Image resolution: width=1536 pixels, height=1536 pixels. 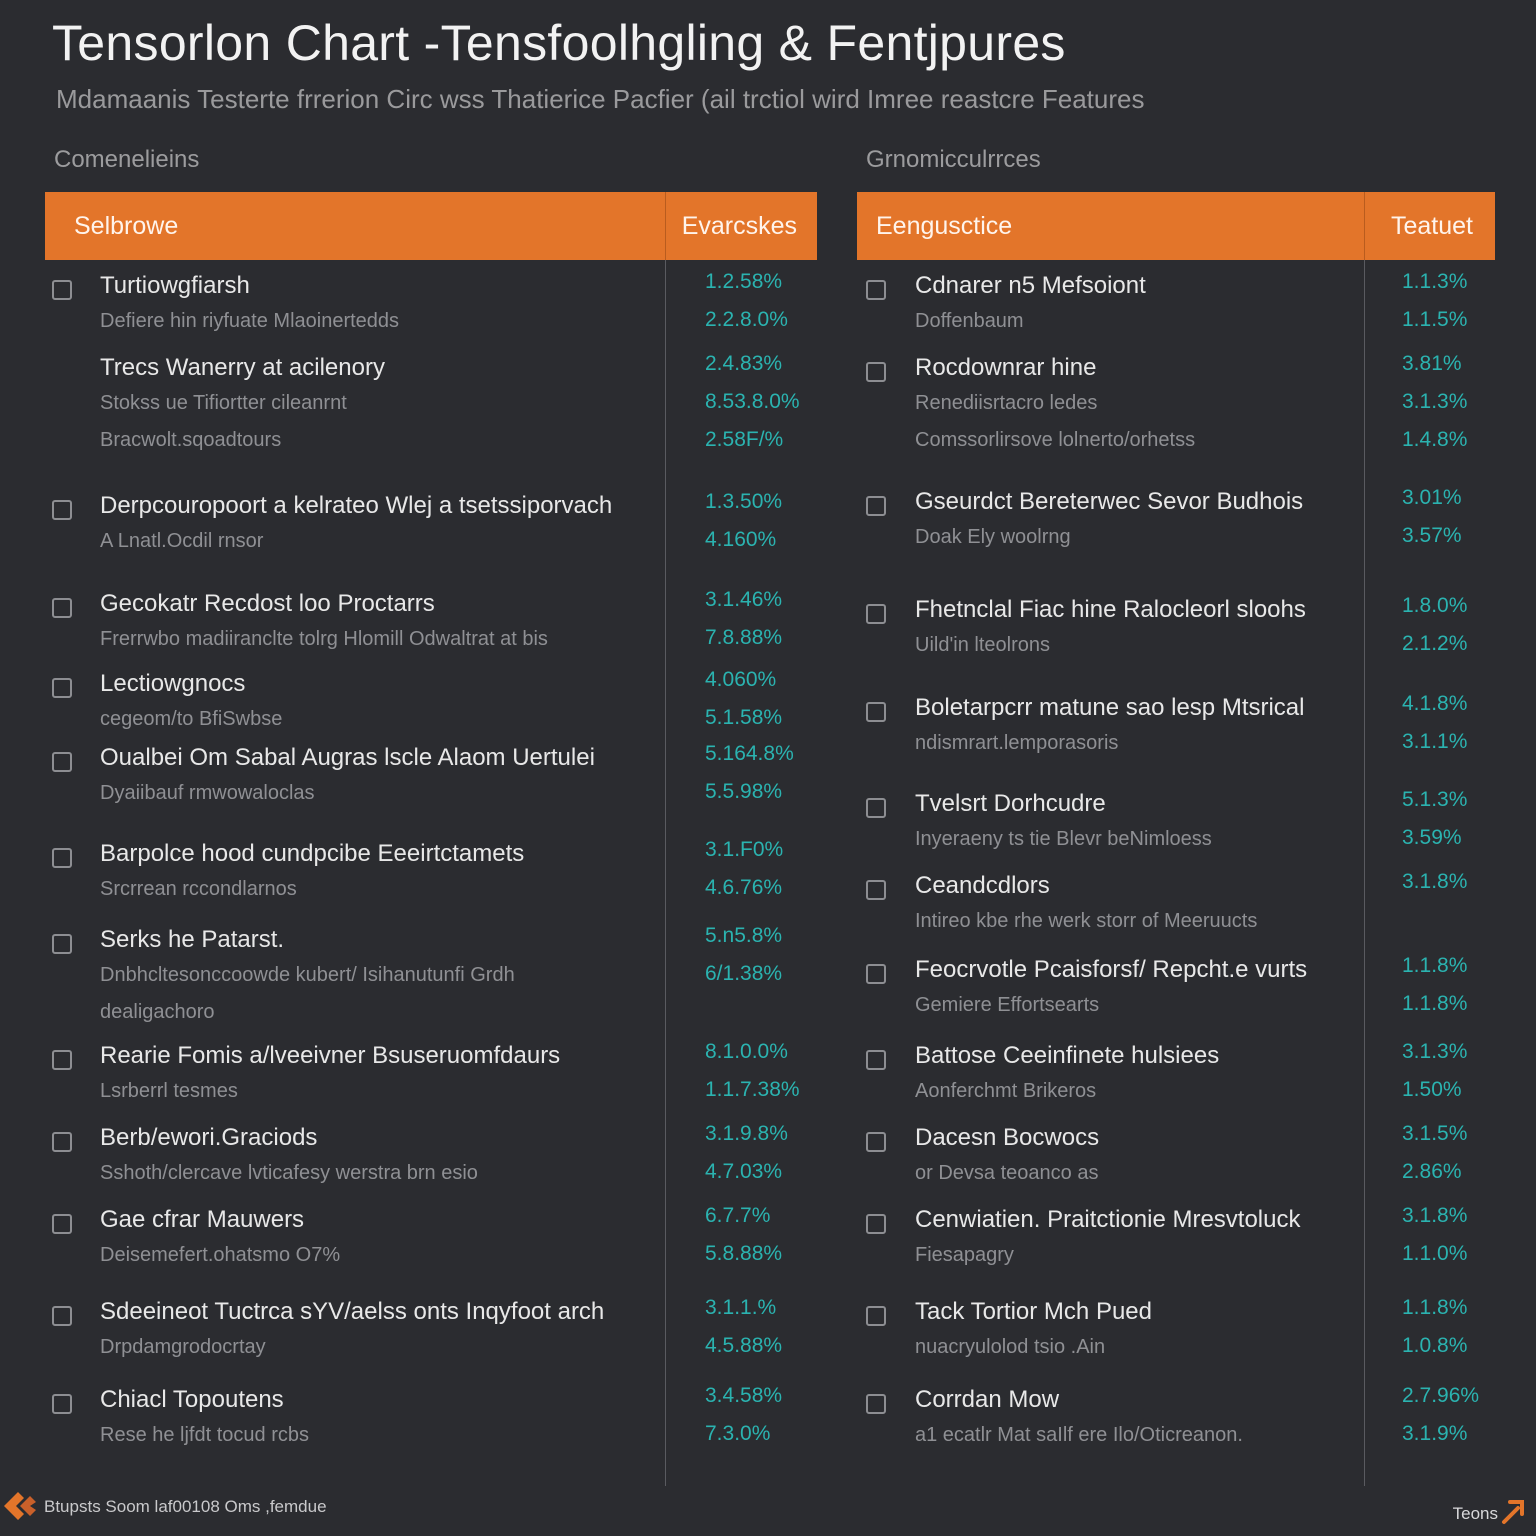 I want to click on row-value: 4.160%, so click(x=741, y=539).